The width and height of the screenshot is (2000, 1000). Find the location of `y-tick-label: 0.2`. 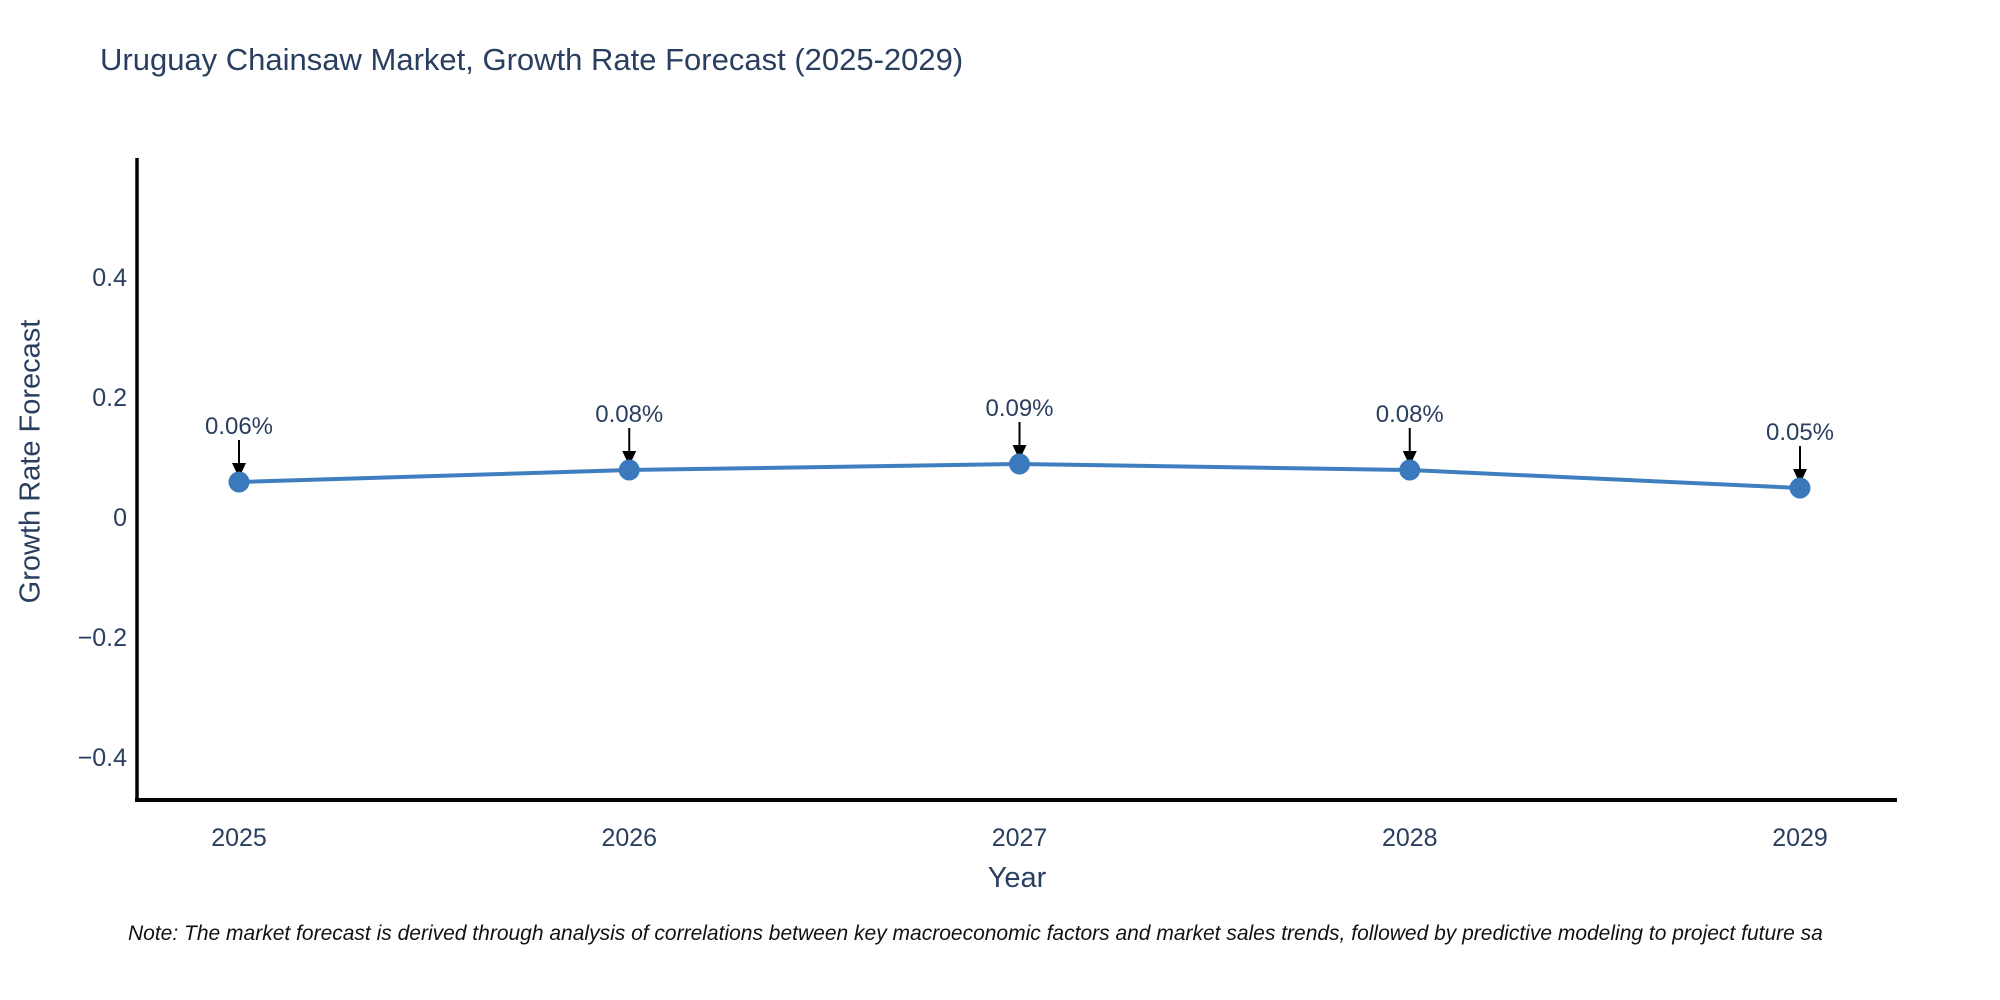

y-tick-label: 0.2 is located at coordinates (109, 398).